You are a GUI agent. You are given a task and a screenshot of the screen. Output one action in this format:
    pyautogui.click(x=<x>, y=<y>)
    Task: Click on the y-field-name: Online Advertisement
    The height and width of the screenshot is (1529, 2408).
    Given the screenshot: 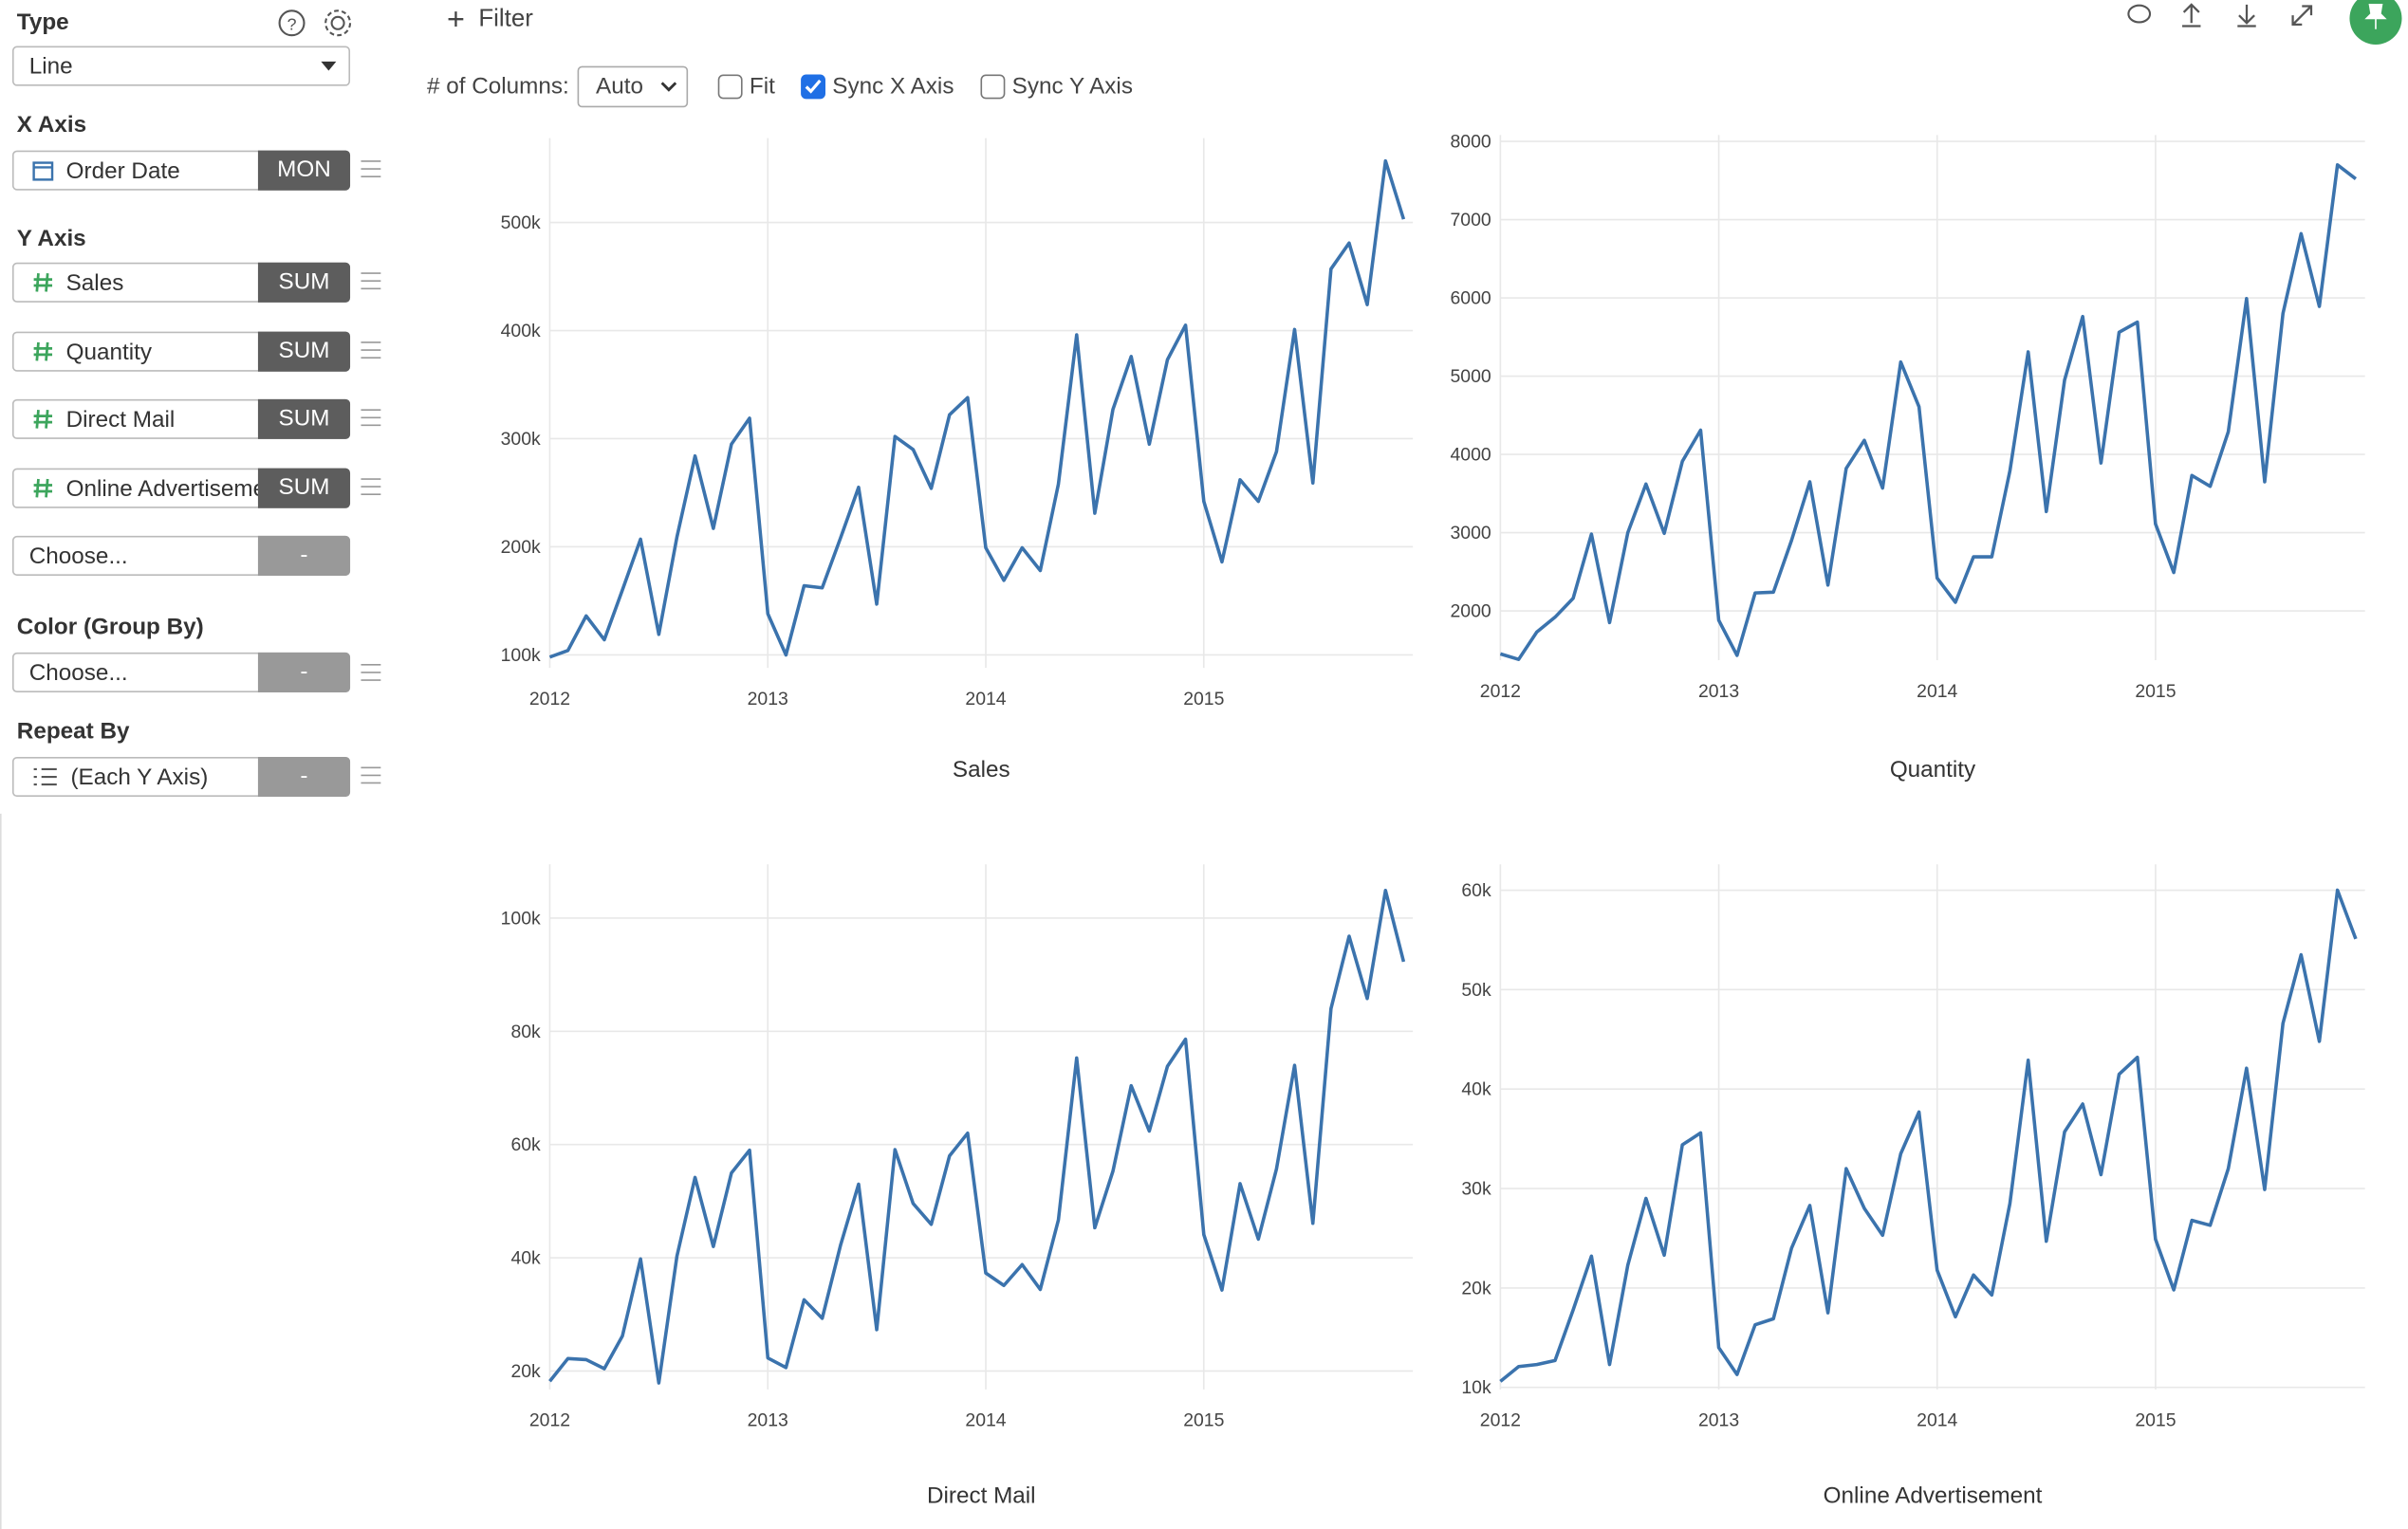 What is the action you would take?
    pyautogui.click(x=164, y=488)
    